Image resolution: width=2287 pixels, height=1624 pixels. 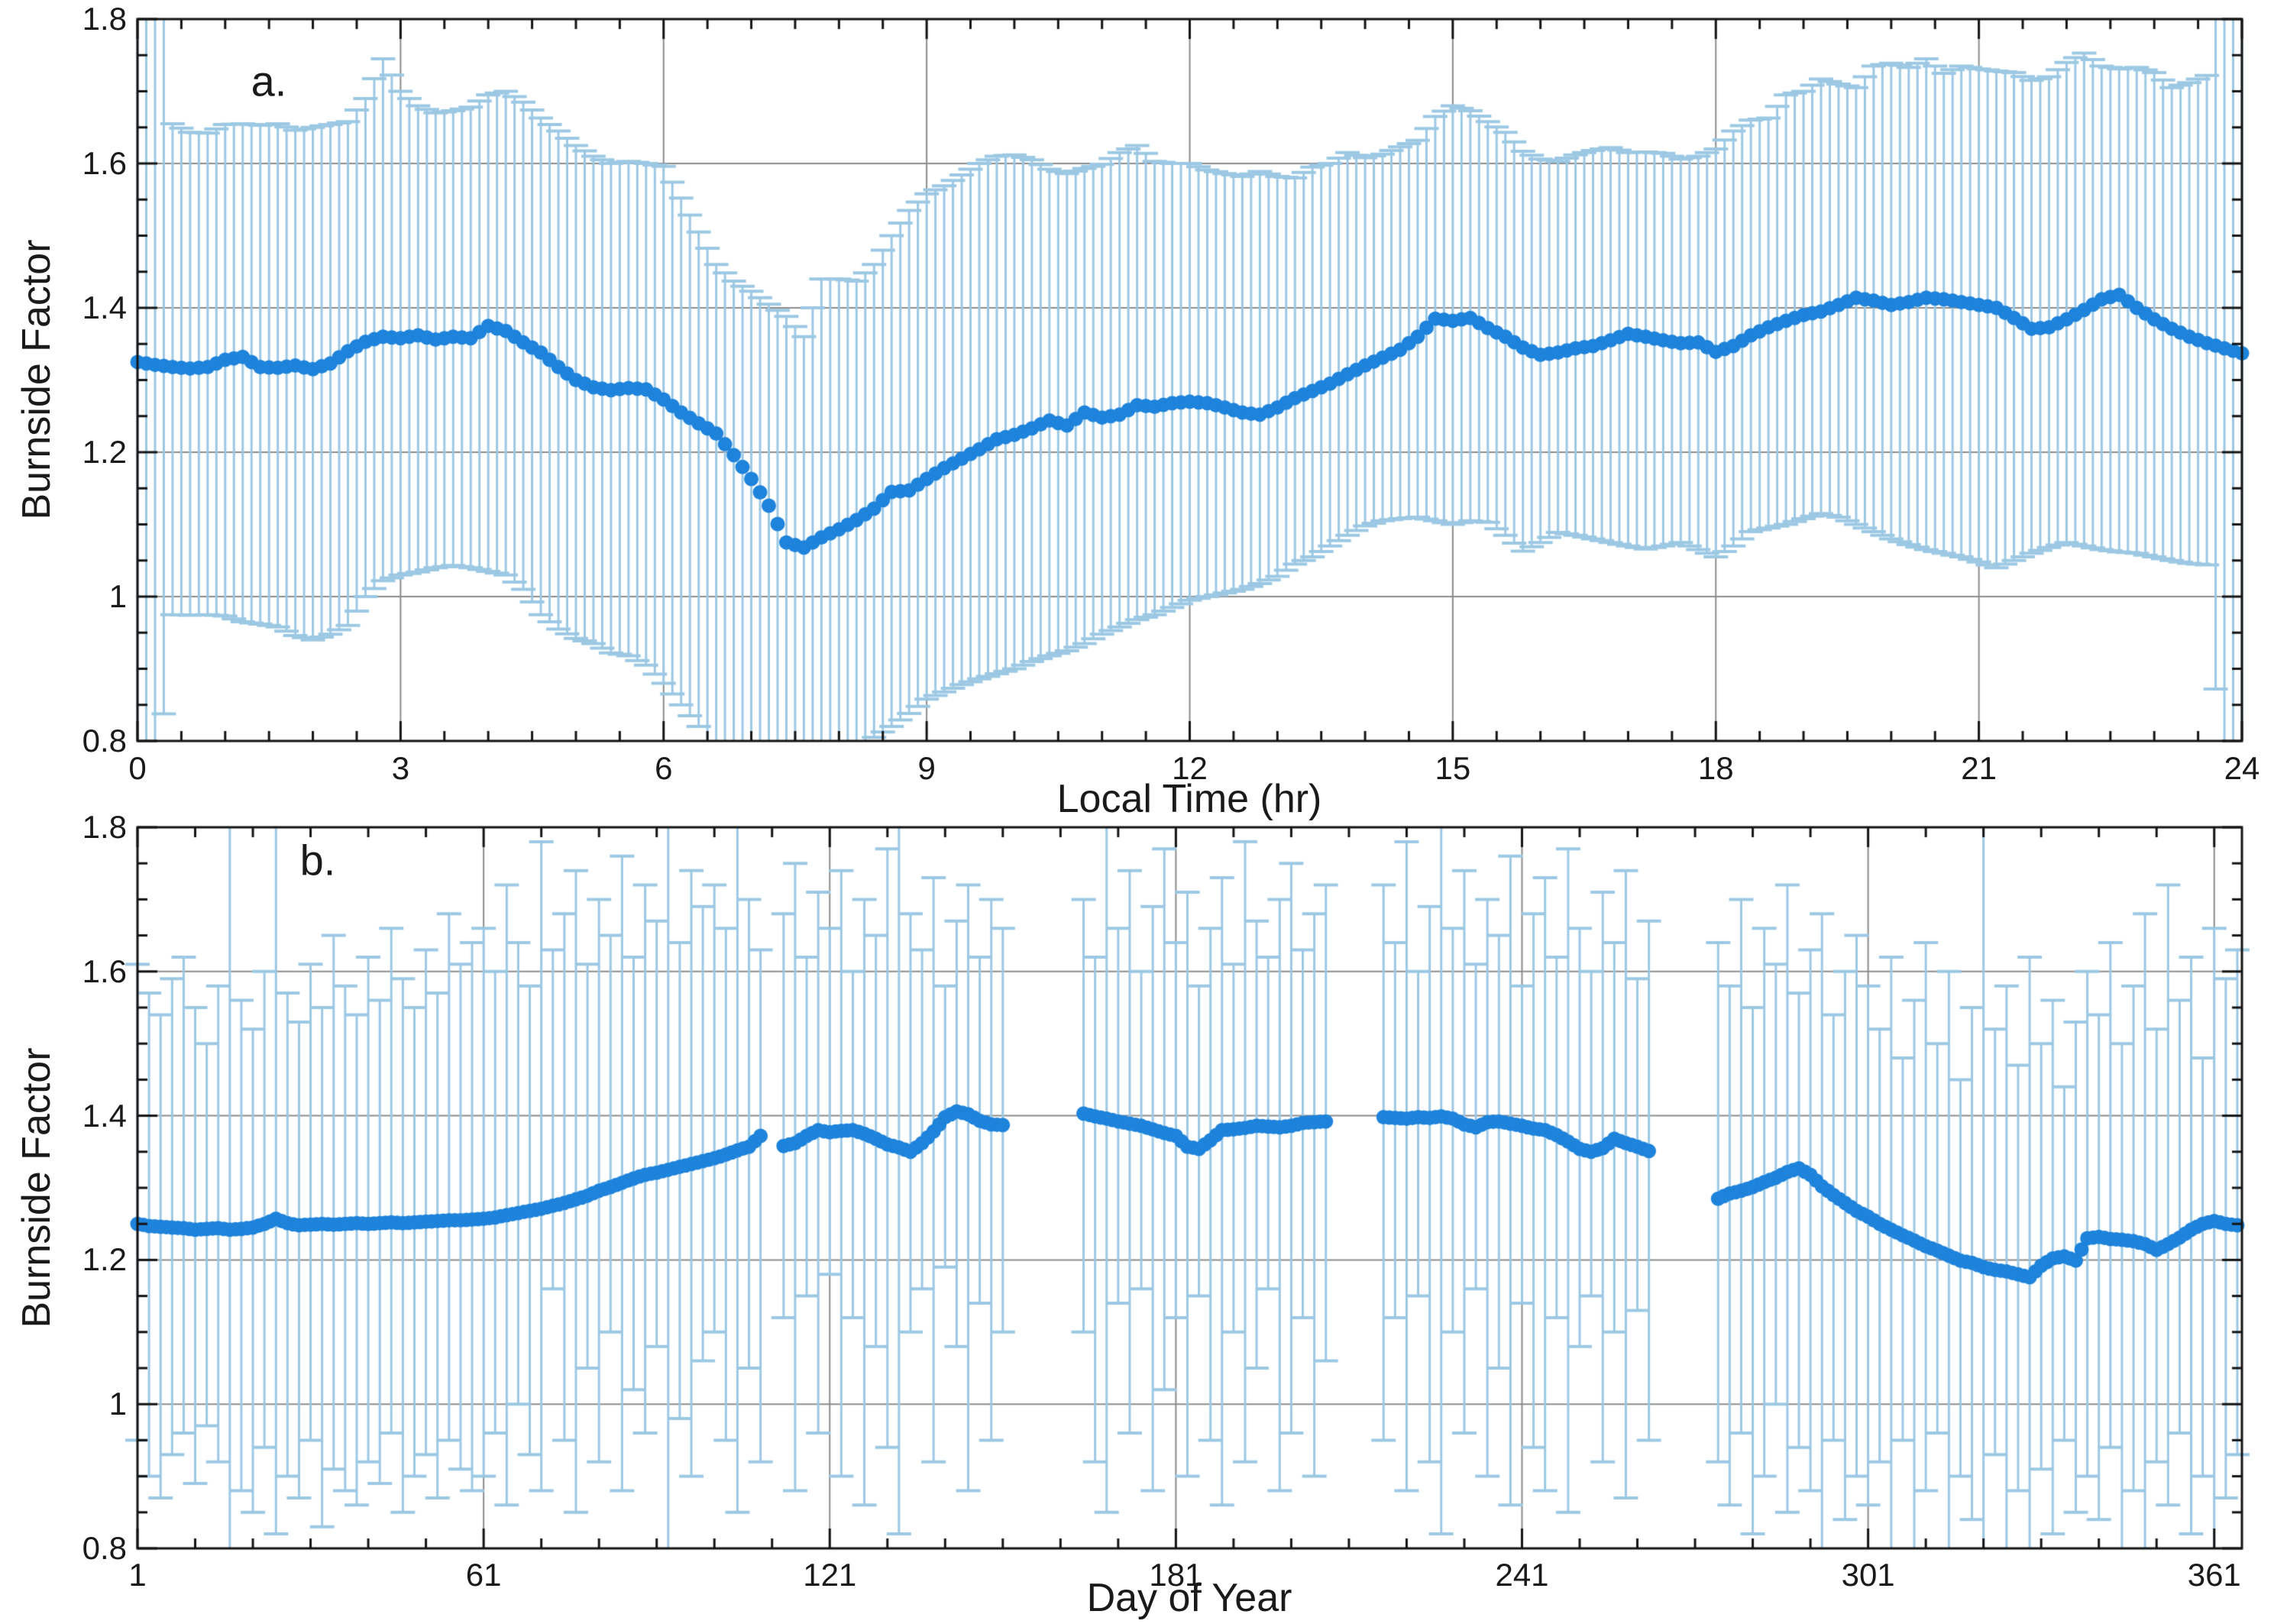 What do you see at coordinates (118, 596) in the screenshot?
I see `panel-a-y-tick-label: 1` at bounding box center [118, 596].